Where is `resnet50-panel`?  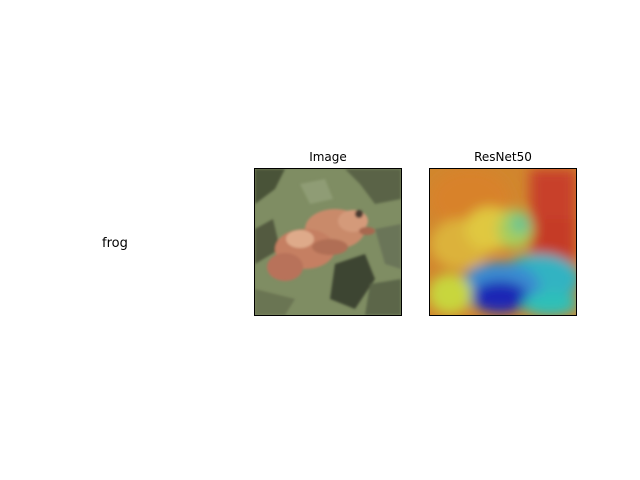
resnet50-panel is located at coordinates (503, 242).